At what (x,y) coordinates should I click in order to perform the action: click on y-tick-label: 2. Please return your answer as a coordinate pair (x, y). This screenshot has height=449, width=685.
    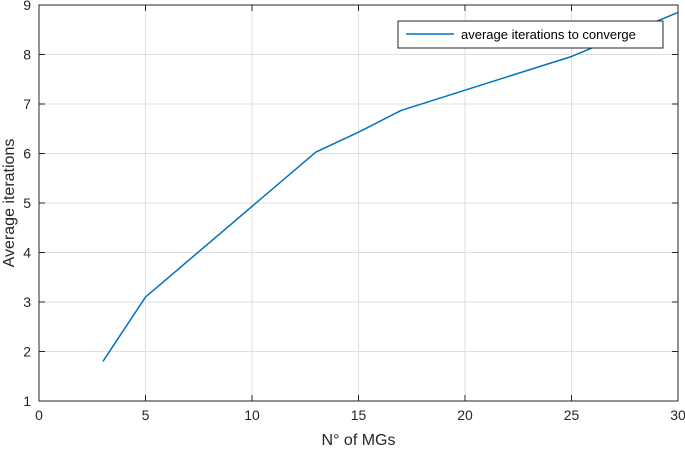
    Looking at the image, I should click on (27, 352).